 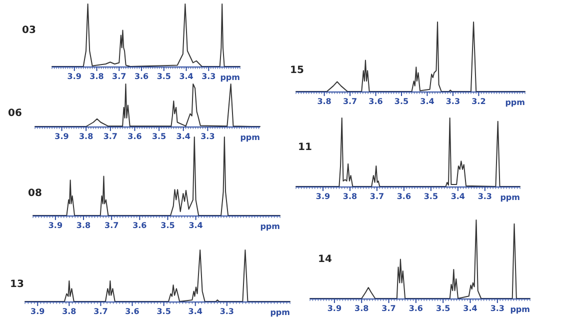 I want to click on text: 15, so click(x=297, y=70).